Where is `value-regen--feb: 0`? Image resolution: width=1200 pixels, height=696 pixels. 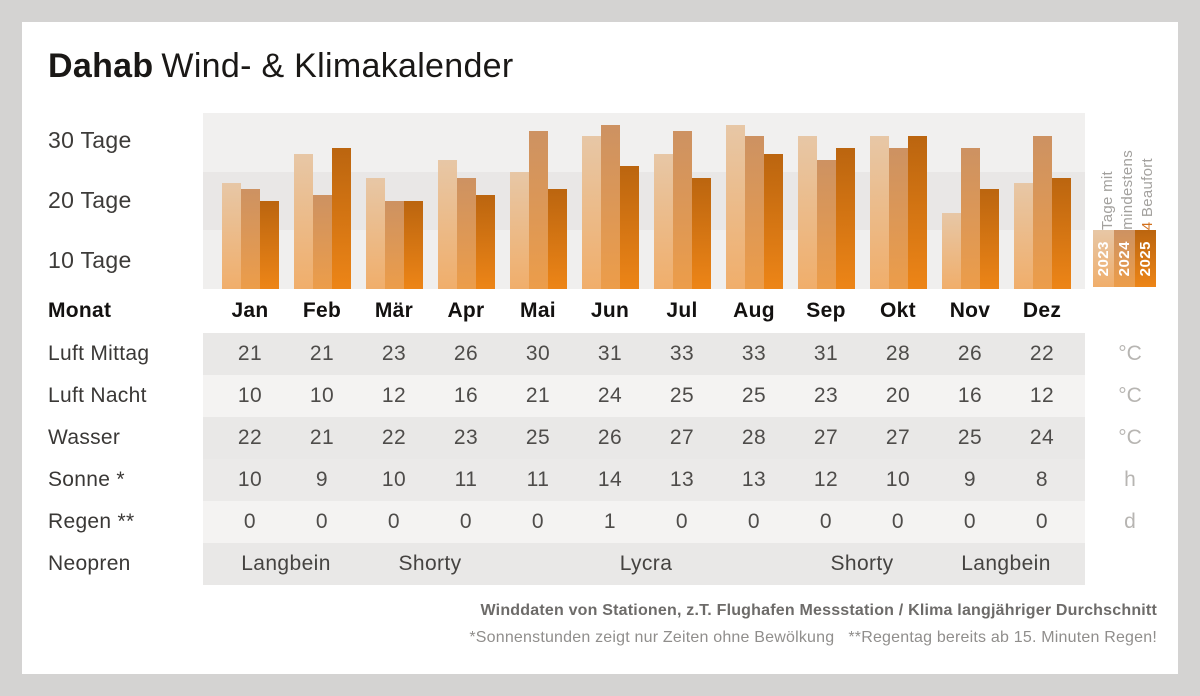 value-regen--feb: 0 is located at coordinates (322, 521).